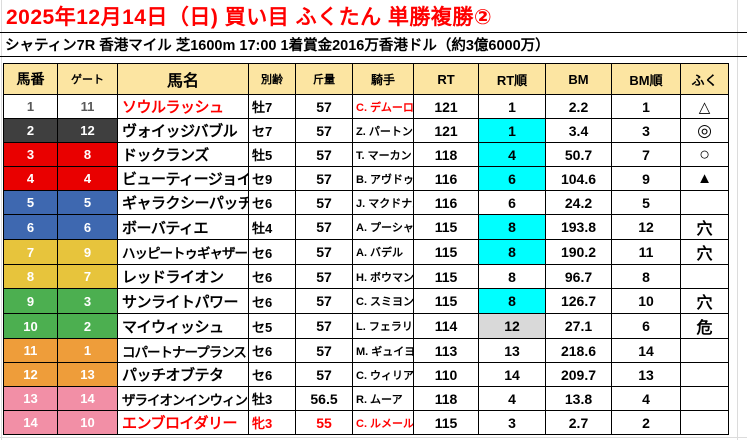 Image resolution: width=747 pixels, height=440 pixels. Describe the element at coordinates (87, 350) in the screenshot. I see `cell-gate: 1` at that location.